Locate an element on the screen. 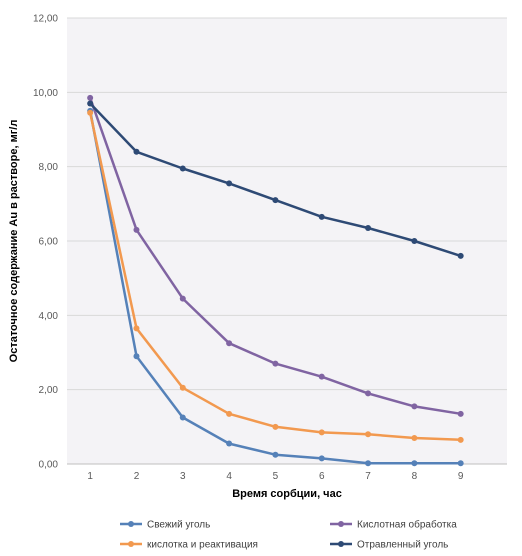  x-axis-ticks: 1 2 3 4 5 6 7 8 9 is located at coordinates (275, 476).